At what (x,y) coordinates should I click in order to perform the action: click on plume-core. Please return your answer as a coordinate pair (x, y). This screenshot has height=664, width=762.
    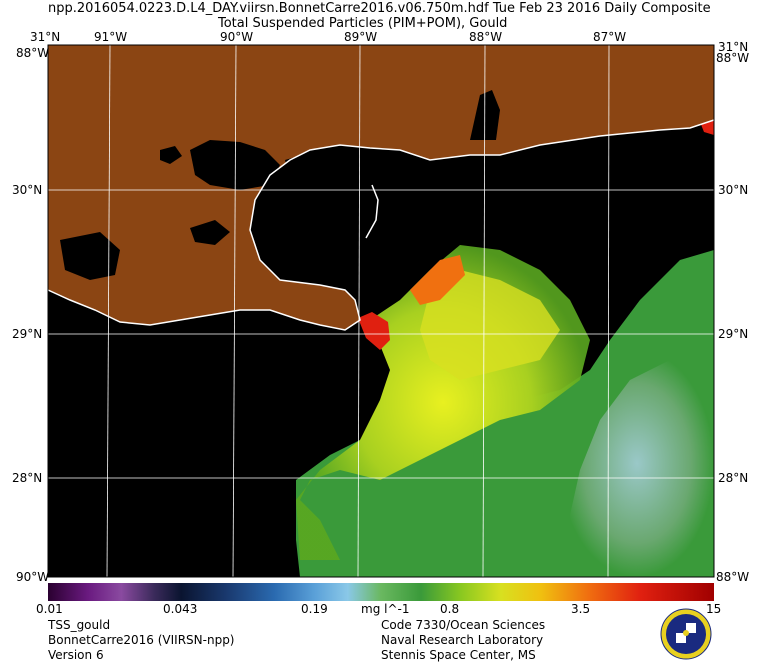
    Looking at the image, I should click on (490, 325).